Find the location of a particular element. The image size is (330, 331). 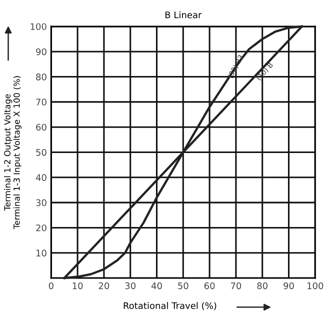

y-tick-label: 100 is located at coordinates (38, 26).